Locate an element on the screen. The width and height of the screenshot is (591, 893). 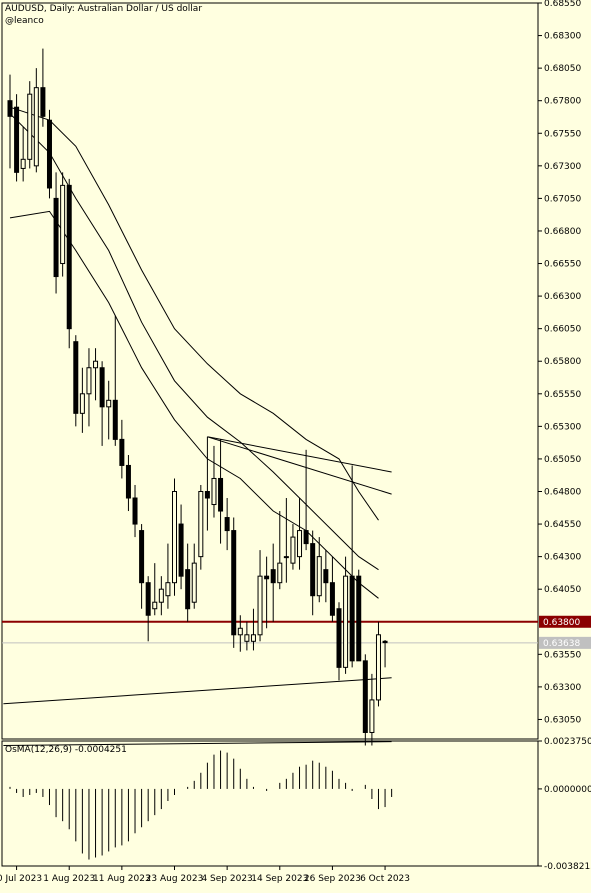
x-tick-label: 11 Aug 2023 is located at coordinates (122, 879).